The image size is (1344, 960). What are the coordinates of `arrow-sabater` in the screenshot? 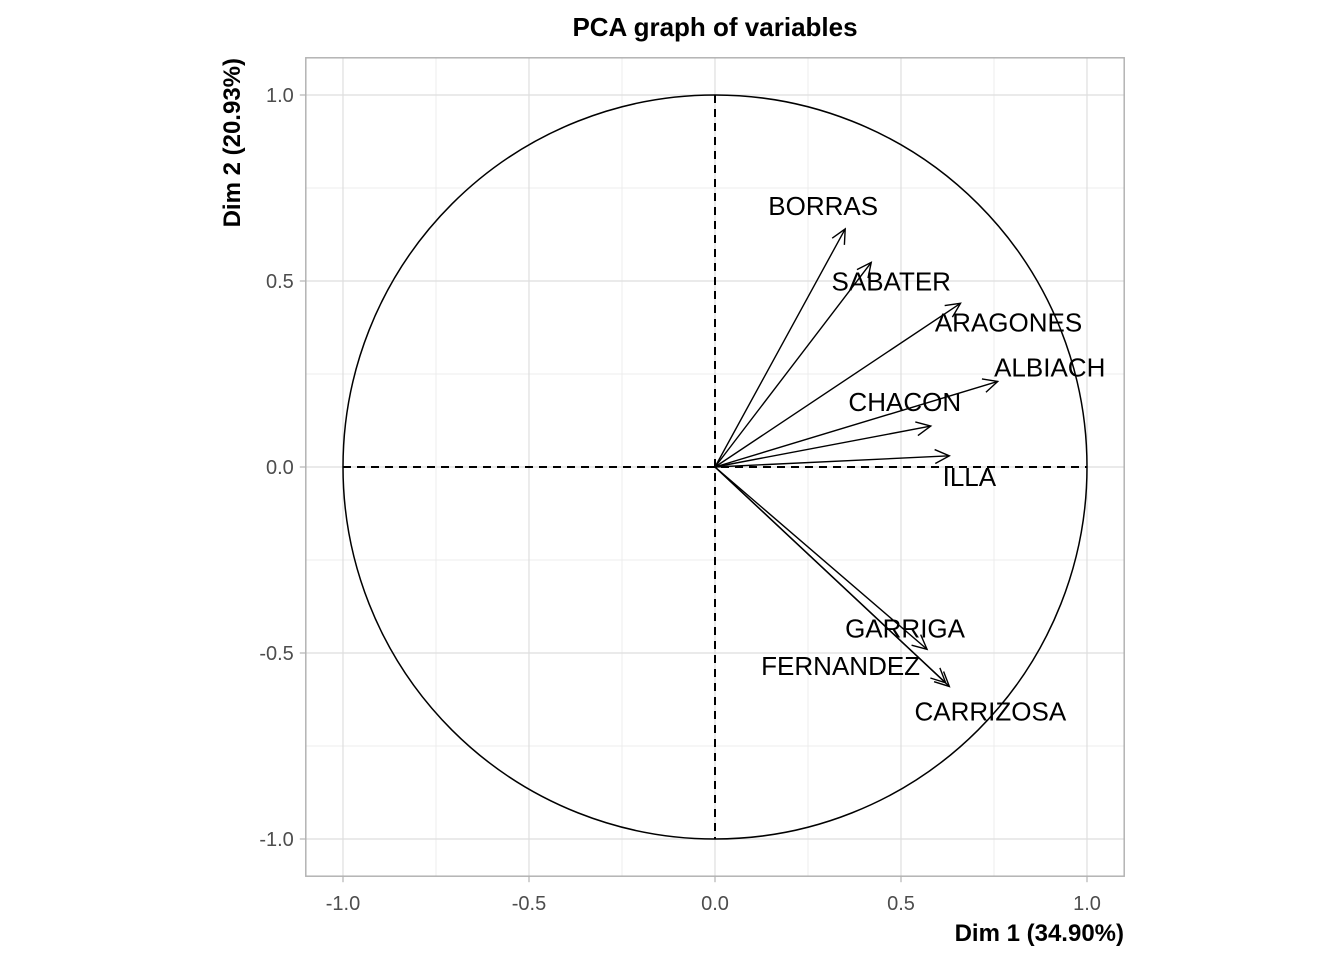 It's located at (793, 364).